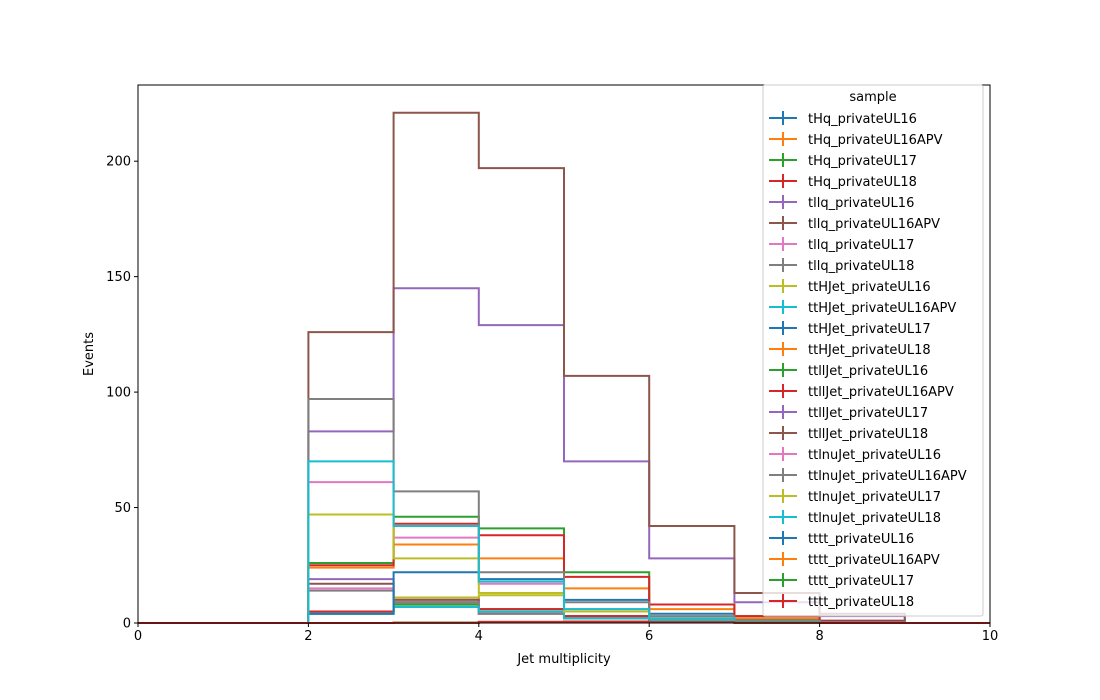  Describe the element at coordinates (868, 371) in the screenshot. I see `legend-label-12: ttllJet_privateUL16` at that location.